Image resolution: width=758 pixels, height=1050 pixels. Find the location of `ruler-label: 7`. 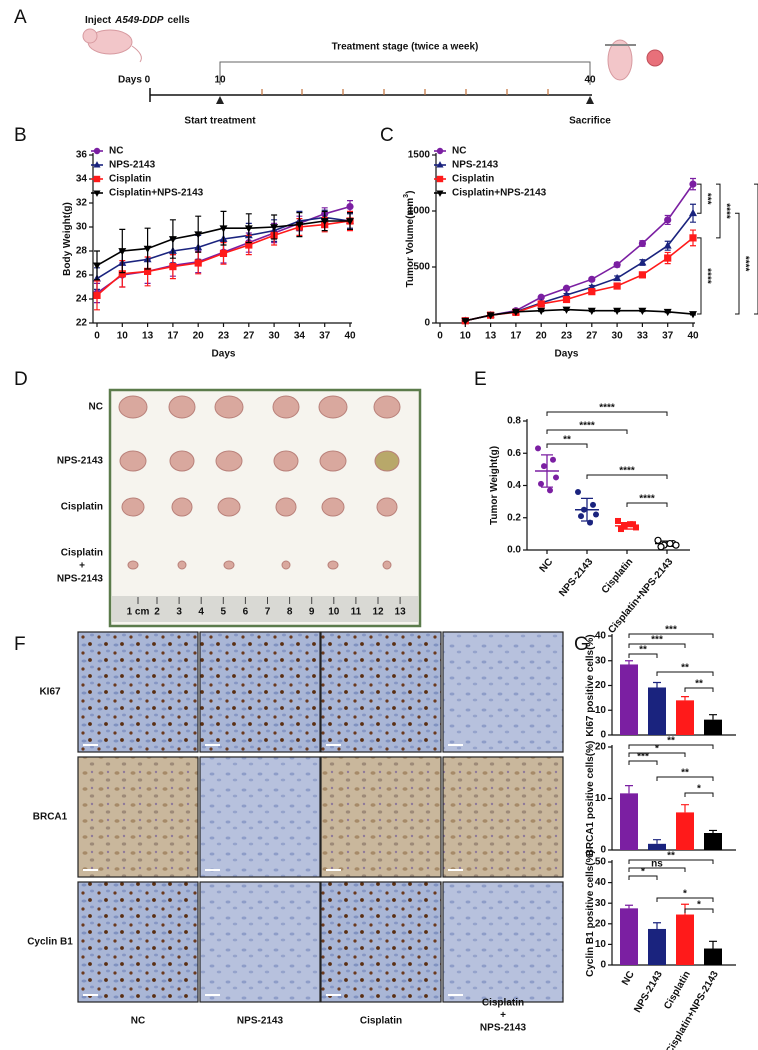

ruler-label: 7 is located at coordinates (268, 612).